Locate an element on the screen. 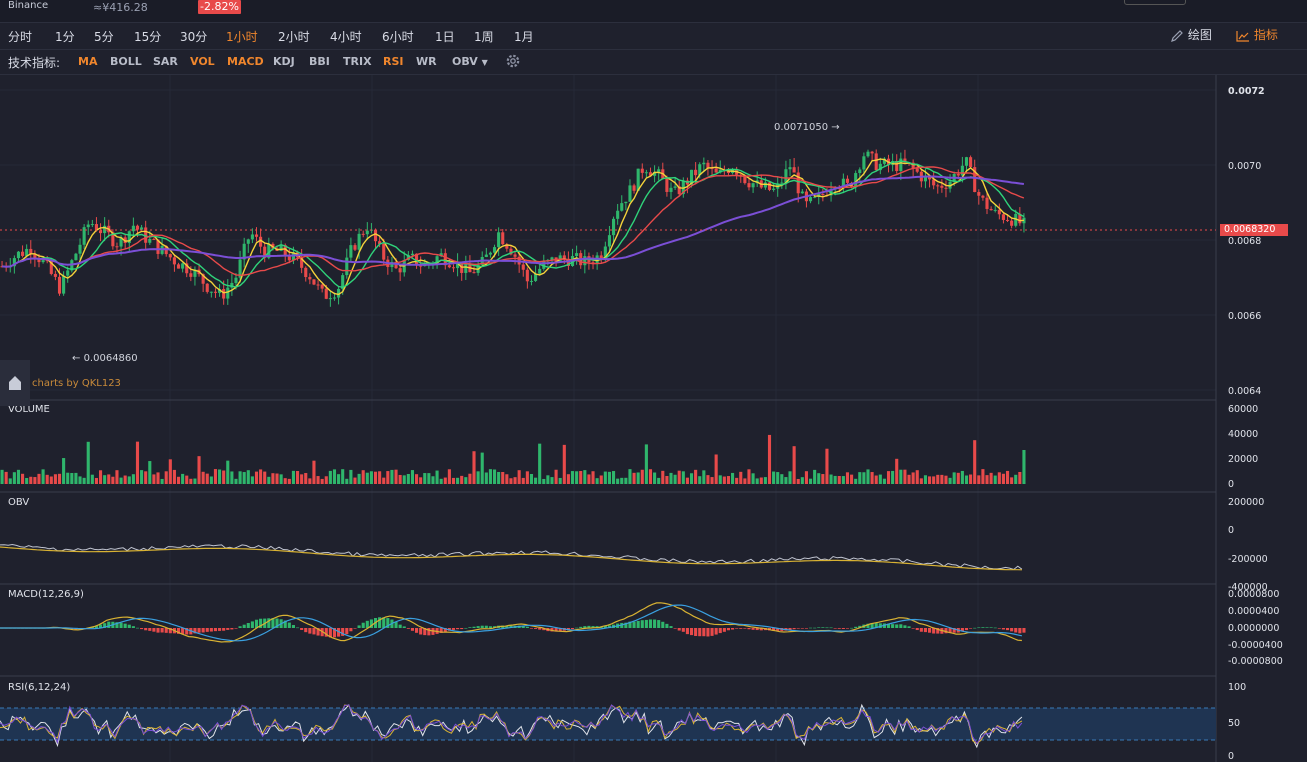 This screenshot has width=1307, height=762. indicator-wr: WR is located at coordinates (426, 61).